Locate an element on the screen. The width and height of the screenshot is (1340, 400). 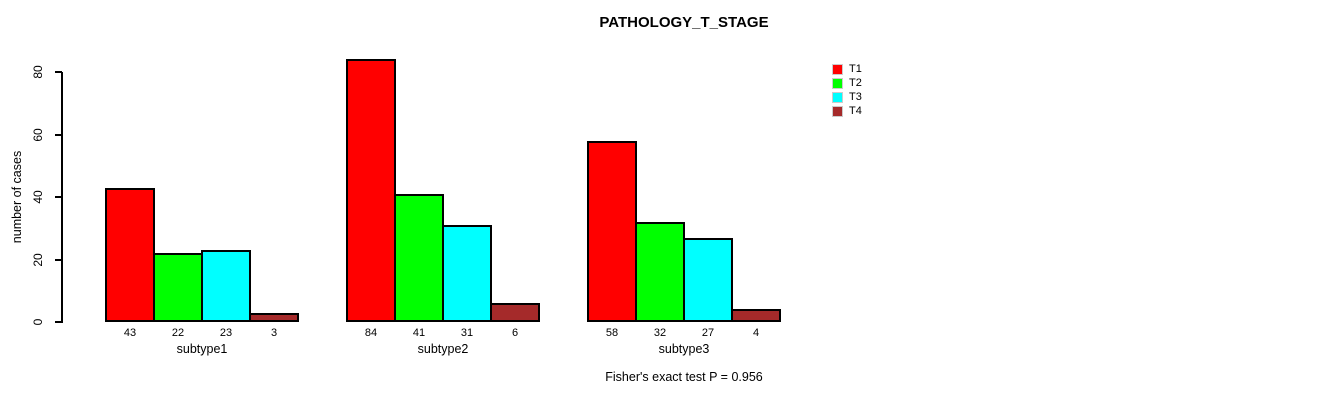
bar-value-label: 23 is located at coordinates (226, 333).